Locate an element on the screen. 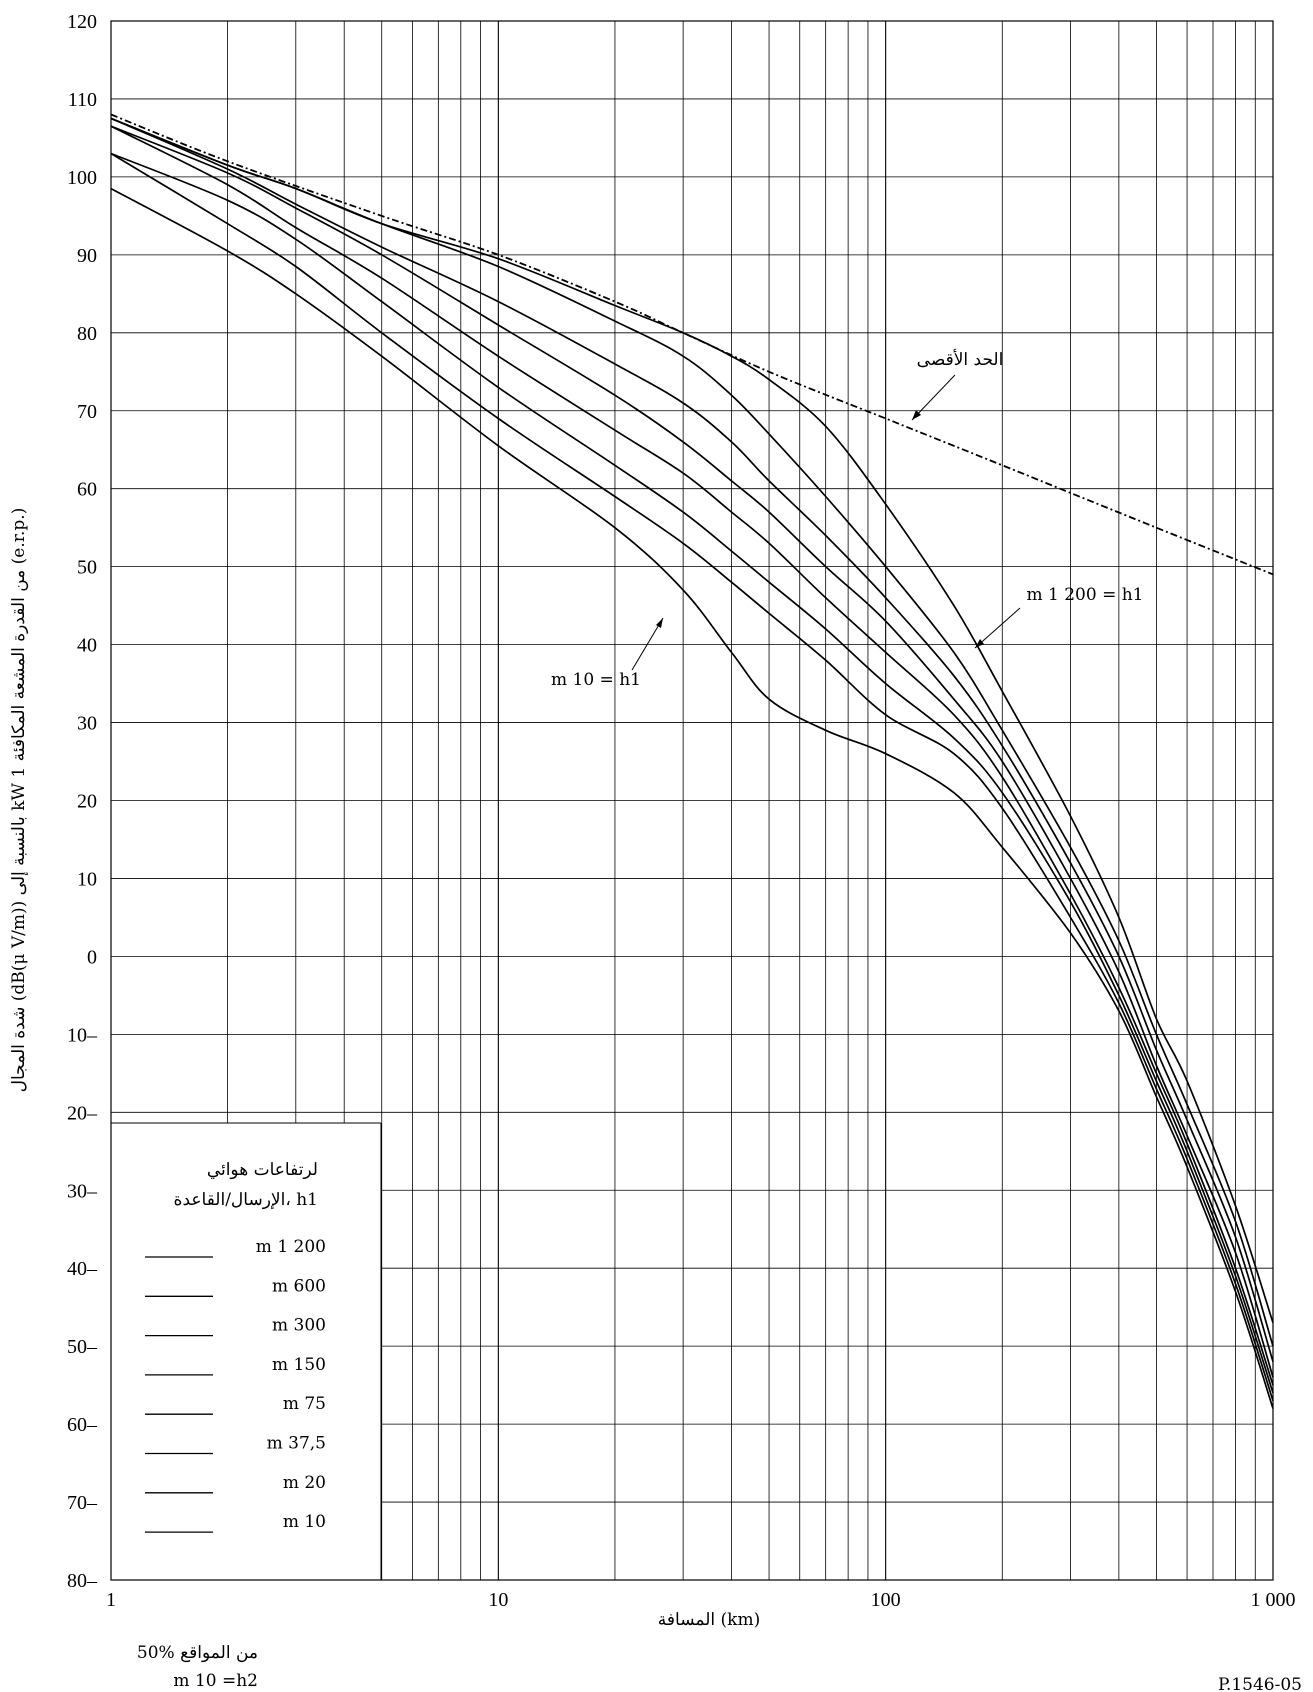 This screenshot has height=1692, width=1313. legend-title-line1: لرتفاعات هوائي is located at coordinates (262, 1170).